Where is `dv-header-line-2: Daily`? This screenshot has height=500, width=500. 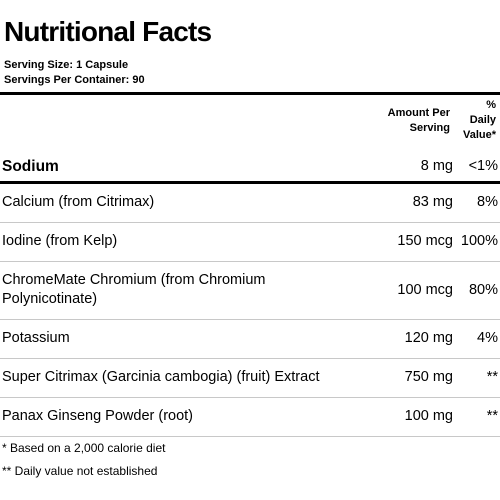
dv-header-line-2: Daily is located at coordinates (482, 120).